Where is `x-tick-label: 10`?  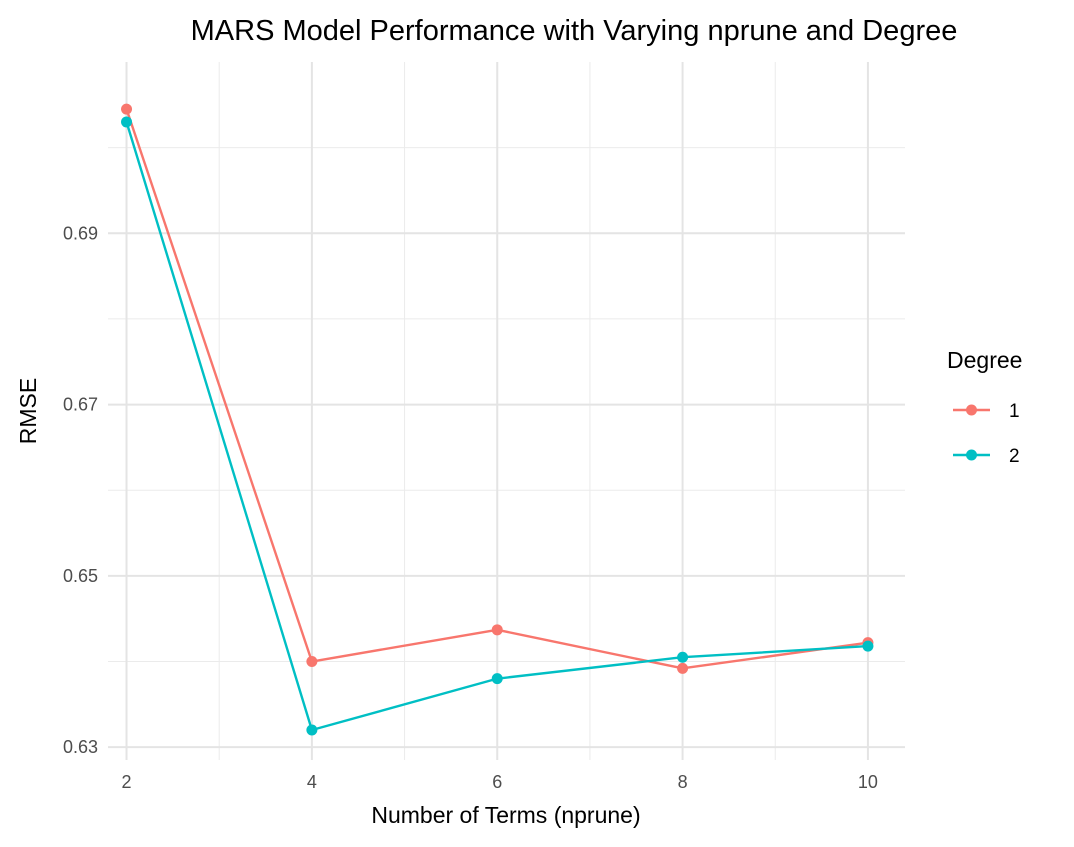 x-tick-label: 10 is located at coordinates (868, 782).